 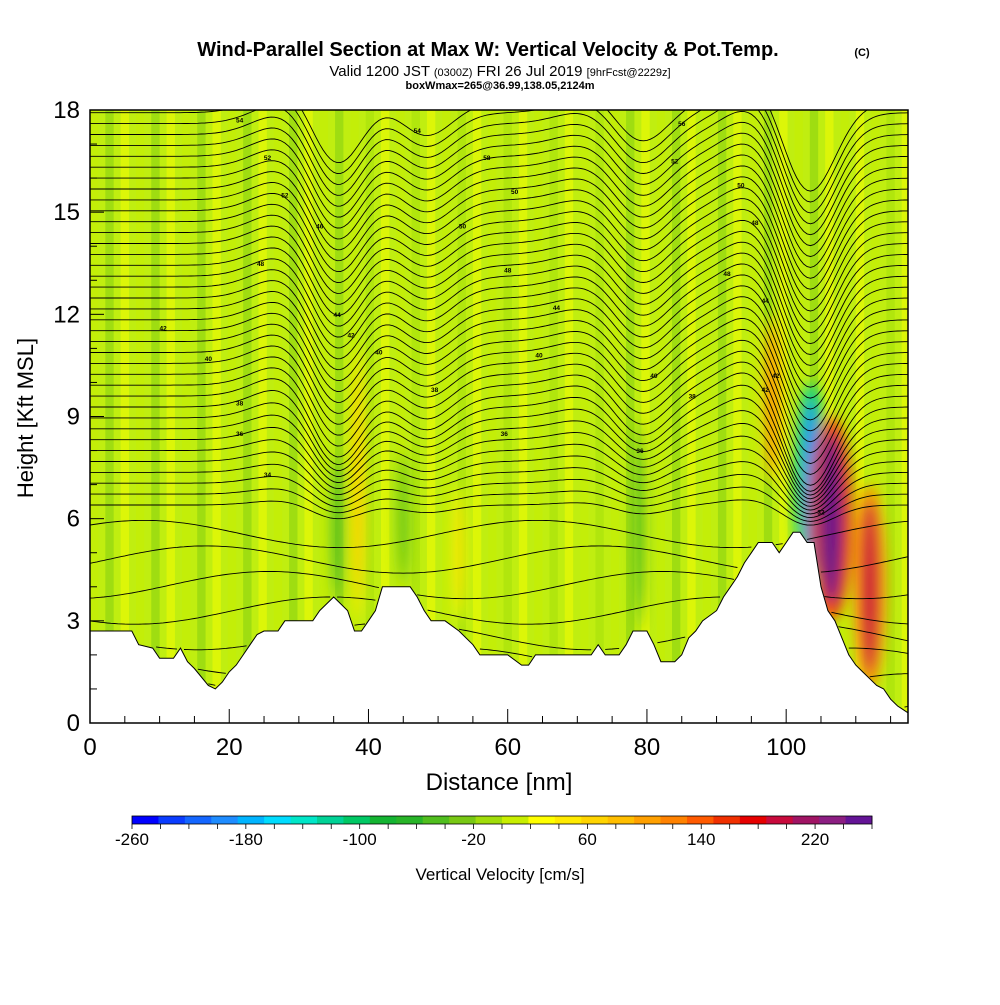 What do you see at coordinates (647, 747) in the screenshot?
I see `x-tick-label: 80` at bounding box center [647, 747].